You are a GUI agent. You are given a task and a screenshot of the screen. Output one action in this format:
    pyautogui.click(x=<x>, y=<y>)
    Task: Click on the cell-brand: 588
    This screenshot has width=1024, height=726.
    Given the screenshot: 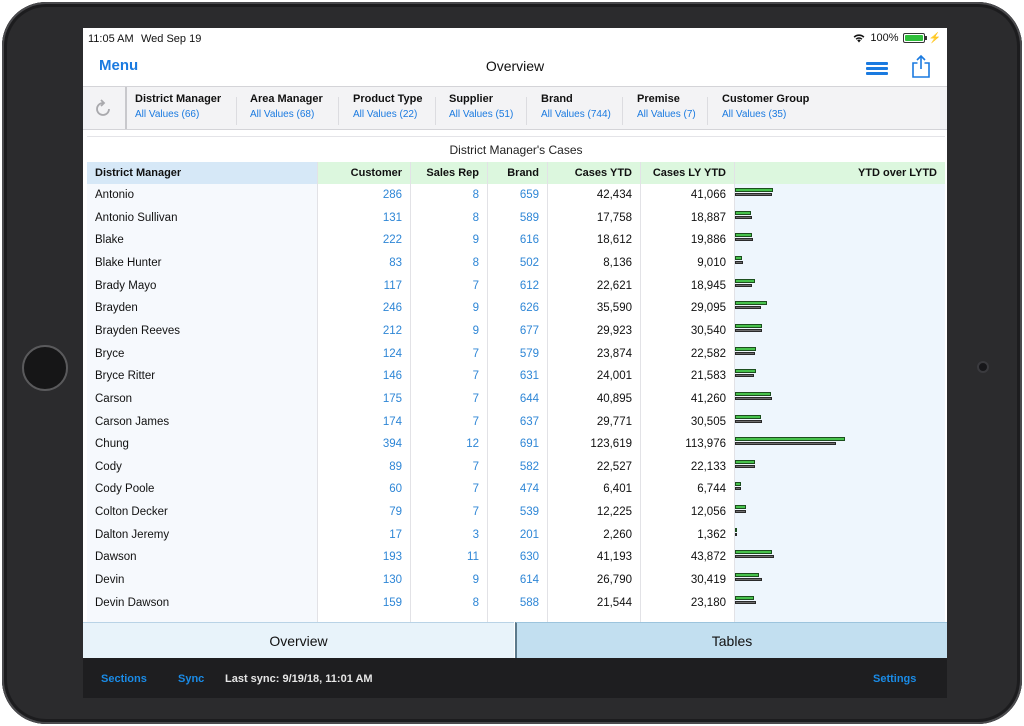 What is the action you would take?
    pyautogui.click(x=529, y=602)
    